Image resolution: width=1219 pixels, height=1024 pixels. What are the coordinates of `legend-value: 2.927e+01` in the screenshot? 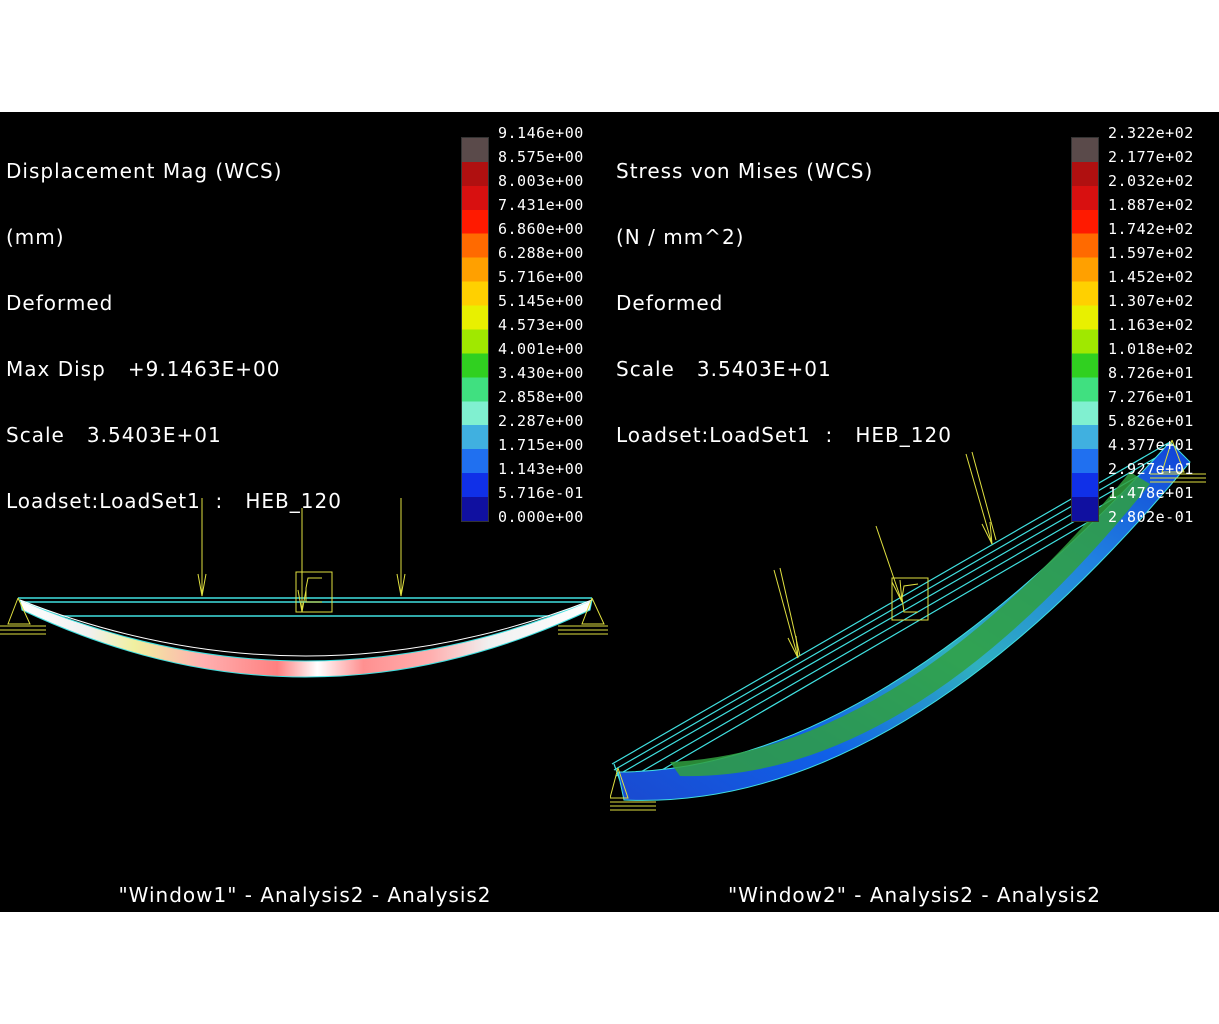 It's located at (1151, 469).